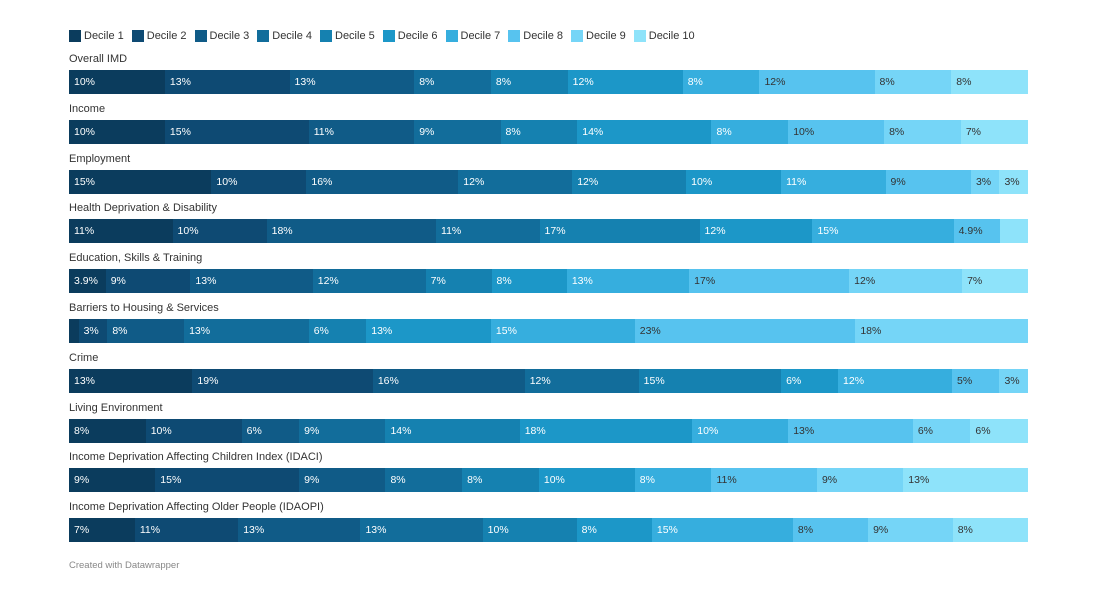 The image size is (1100, 600). Describe the element at coordinates (117, 131) in the screenshot. I see `bar-segment-decile-1: 10%` at that location.